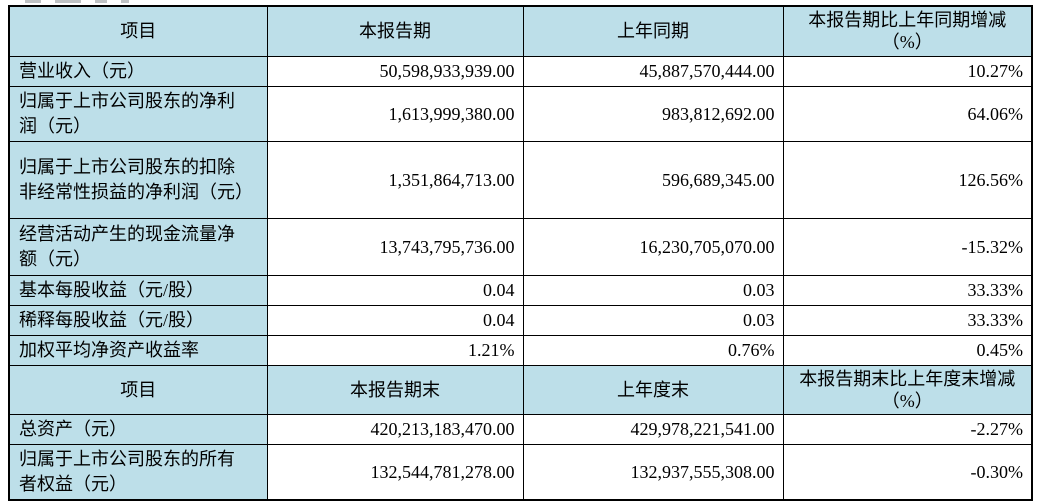 This screenshot has width=1039, height=501. What do you see at coordinates (395, 350) in the screenshot?
I see `value-current-period: 1.21%` at bounding box center [395, 350].